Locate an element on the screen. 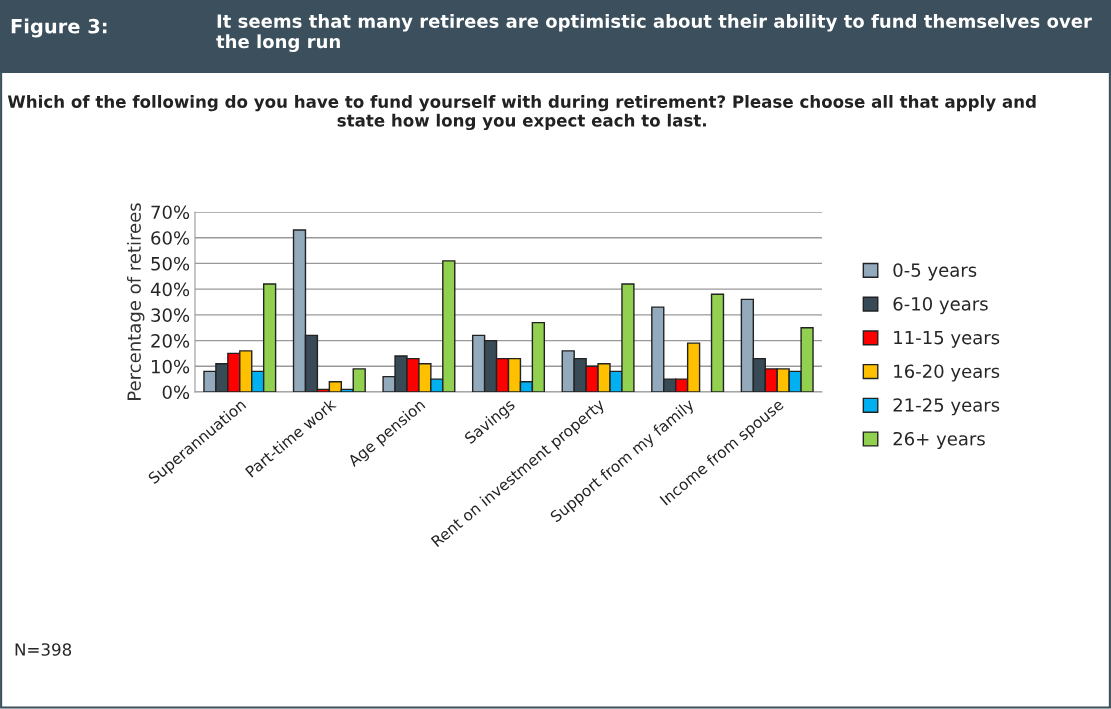 This screenshot has width=1111, height=709. y-tick-label: 50% is located at coordinates (170, 263).